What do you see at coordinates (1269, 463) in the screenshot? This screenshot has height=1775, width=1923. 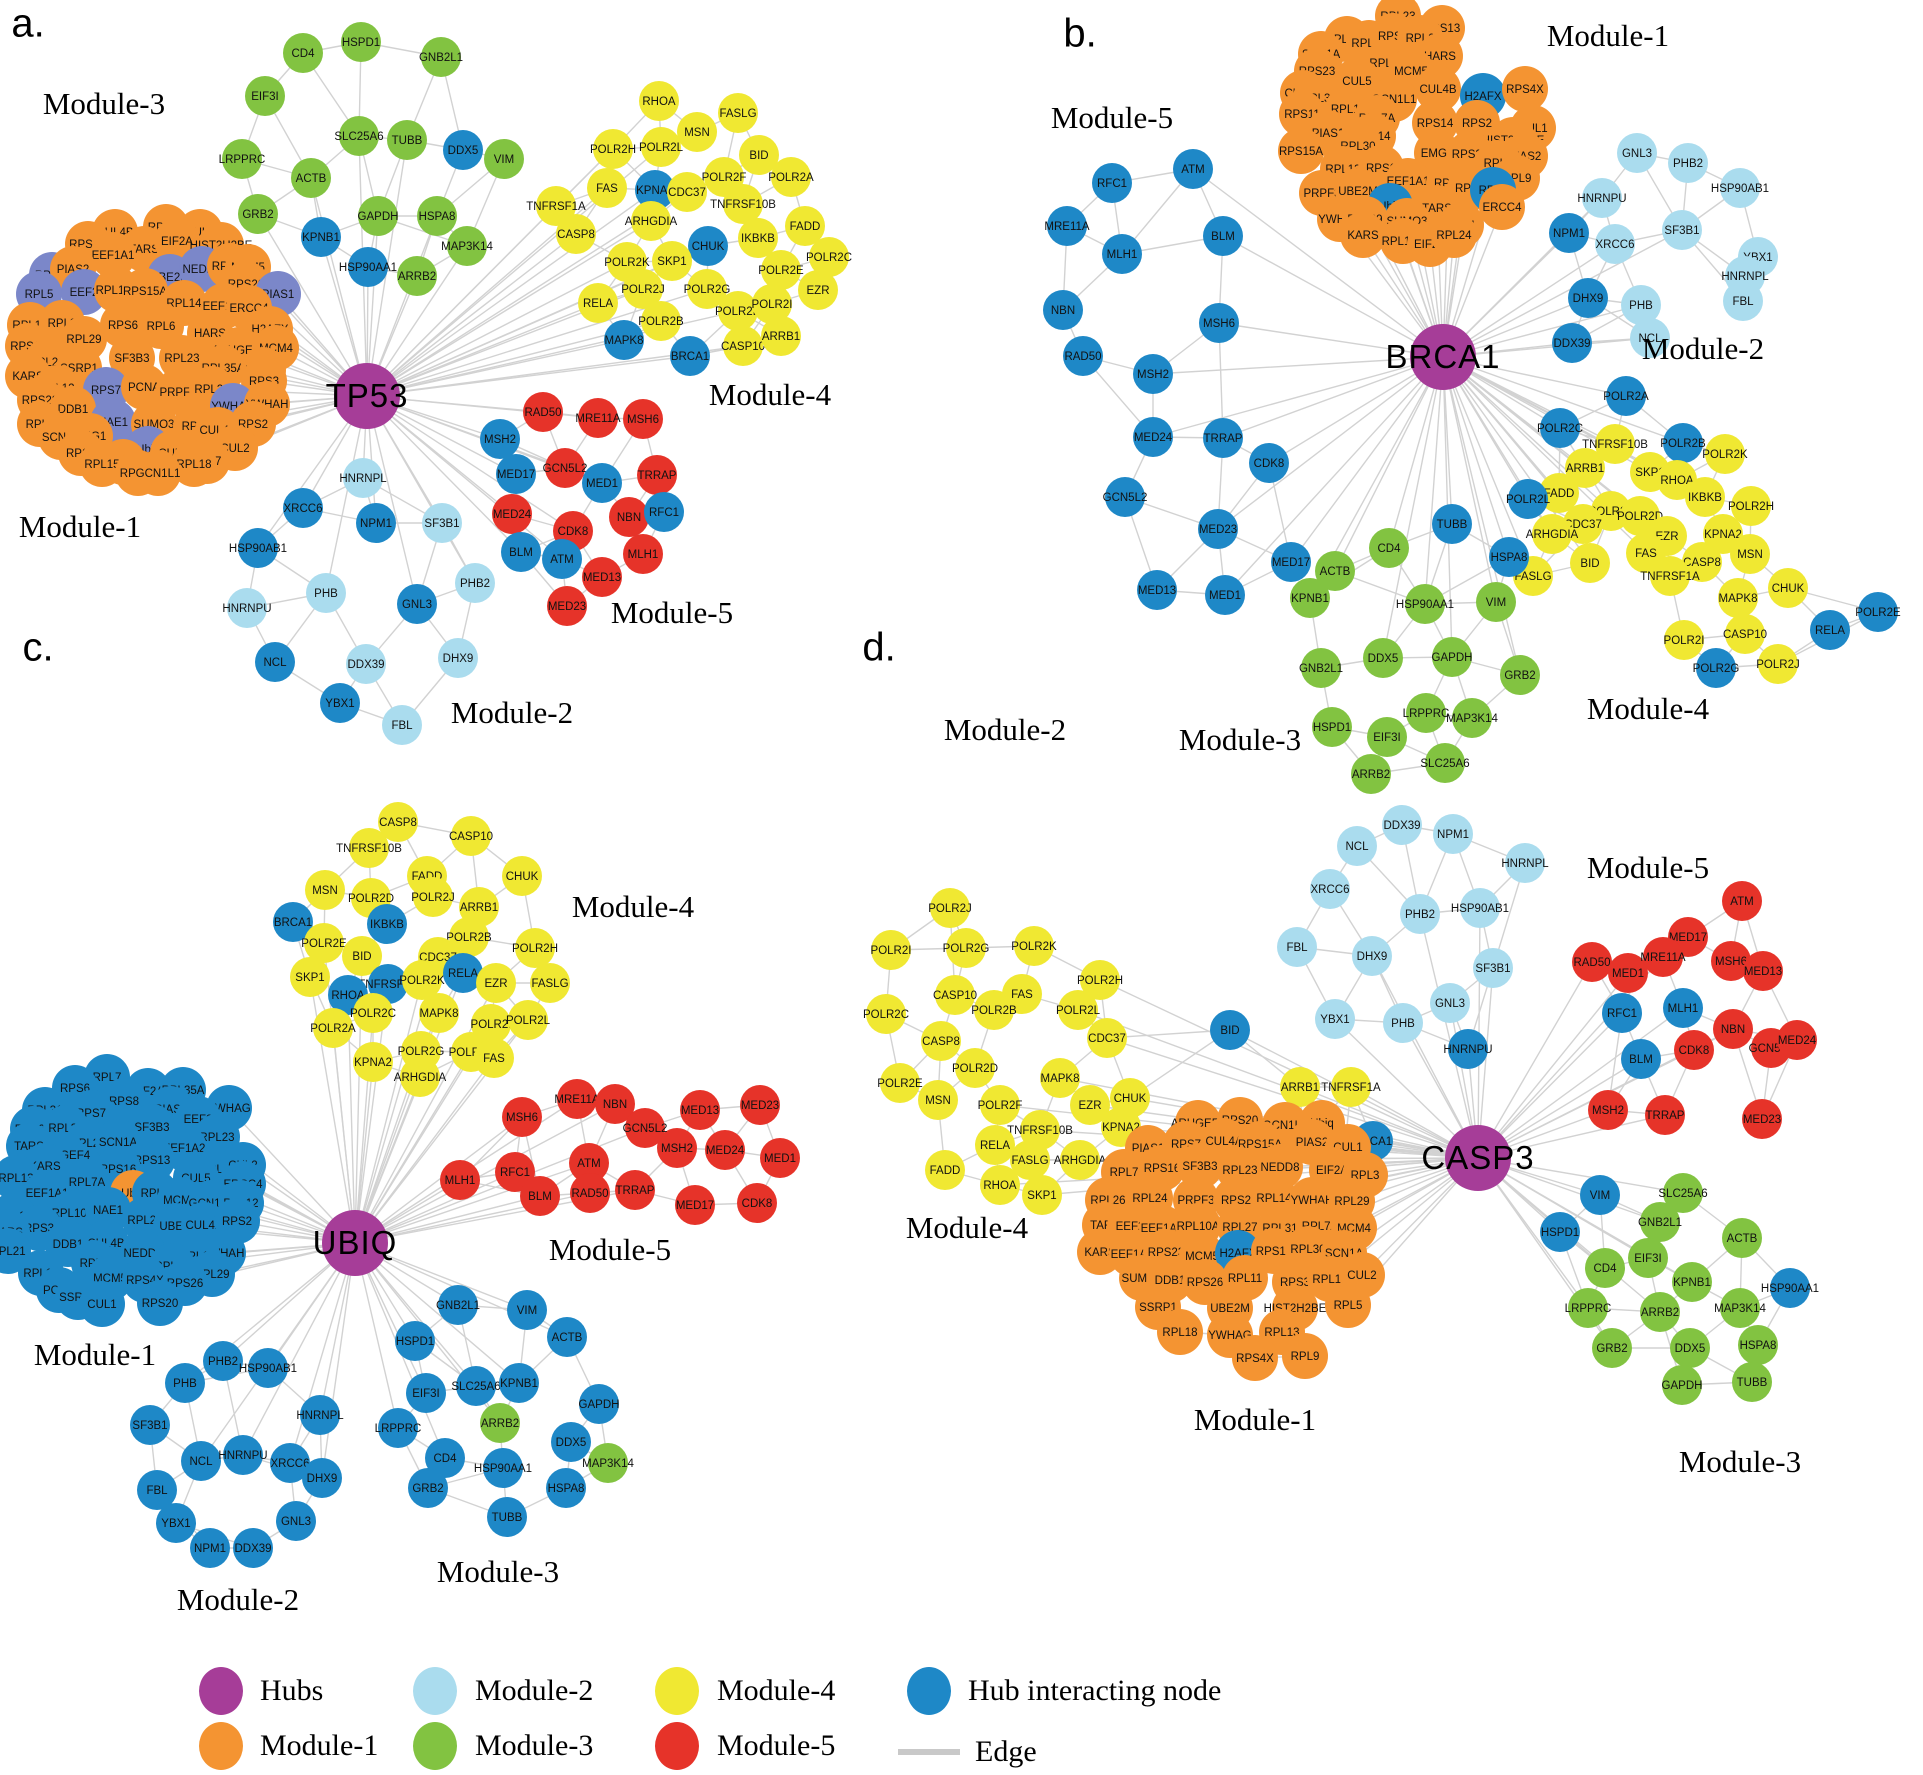 I see `node-CDK8: CDK8` at bounding box center [1269, 463].